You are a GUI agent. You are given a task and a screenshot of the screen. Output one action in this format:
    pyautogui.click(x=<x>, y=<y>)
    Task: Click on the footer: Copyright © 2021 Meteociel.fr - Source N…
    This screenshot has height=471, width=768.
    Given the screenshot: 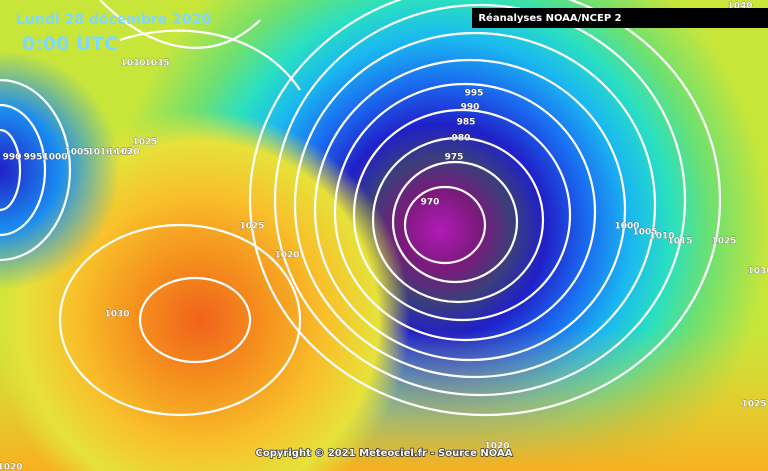 What is the action you would take?
    pyautogui.click(x=384, y=453)
    